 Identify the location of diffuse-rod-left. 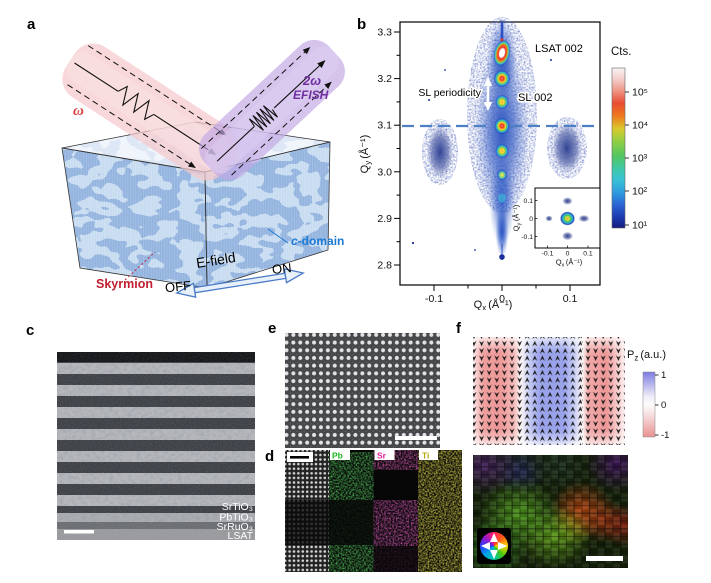
(440, 152).